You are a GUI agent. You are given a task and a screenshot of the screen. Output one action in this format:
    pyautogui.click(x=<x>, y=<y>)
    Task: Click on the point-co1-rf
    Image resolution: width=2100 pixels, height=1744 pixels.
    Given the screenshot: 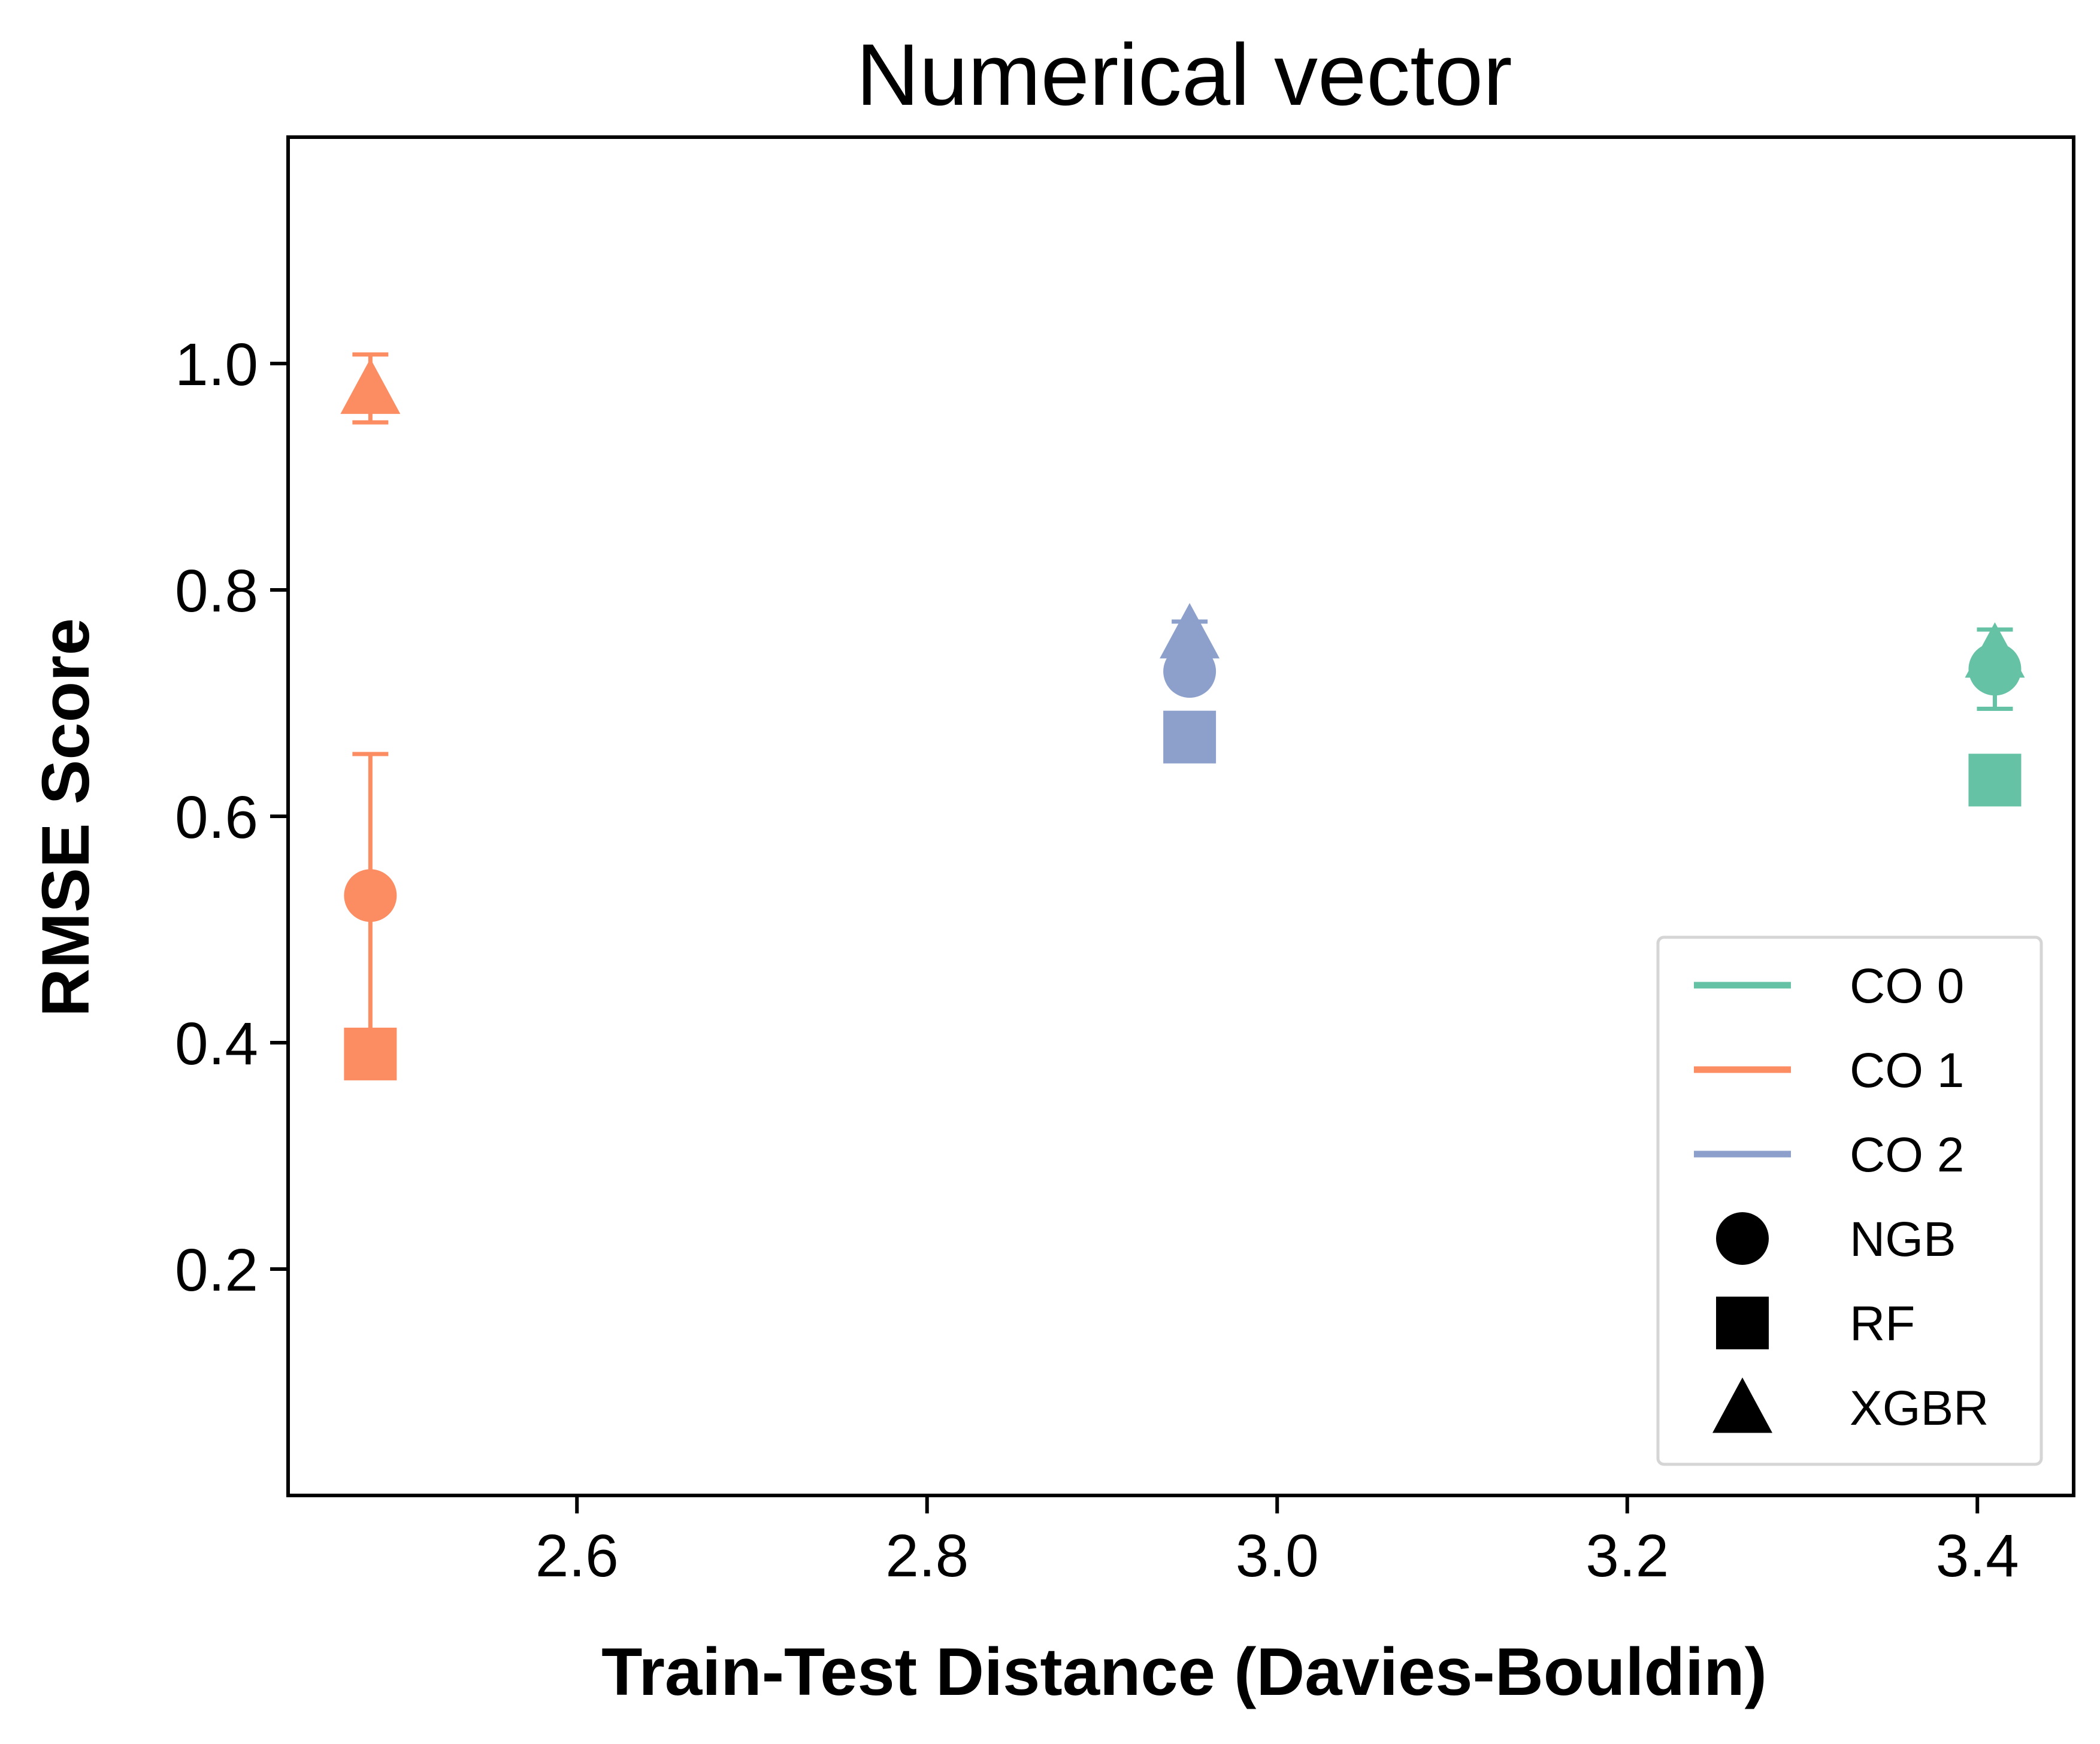 What is the action you would take?
    pyautogui.click(x=370, y=1053)
    